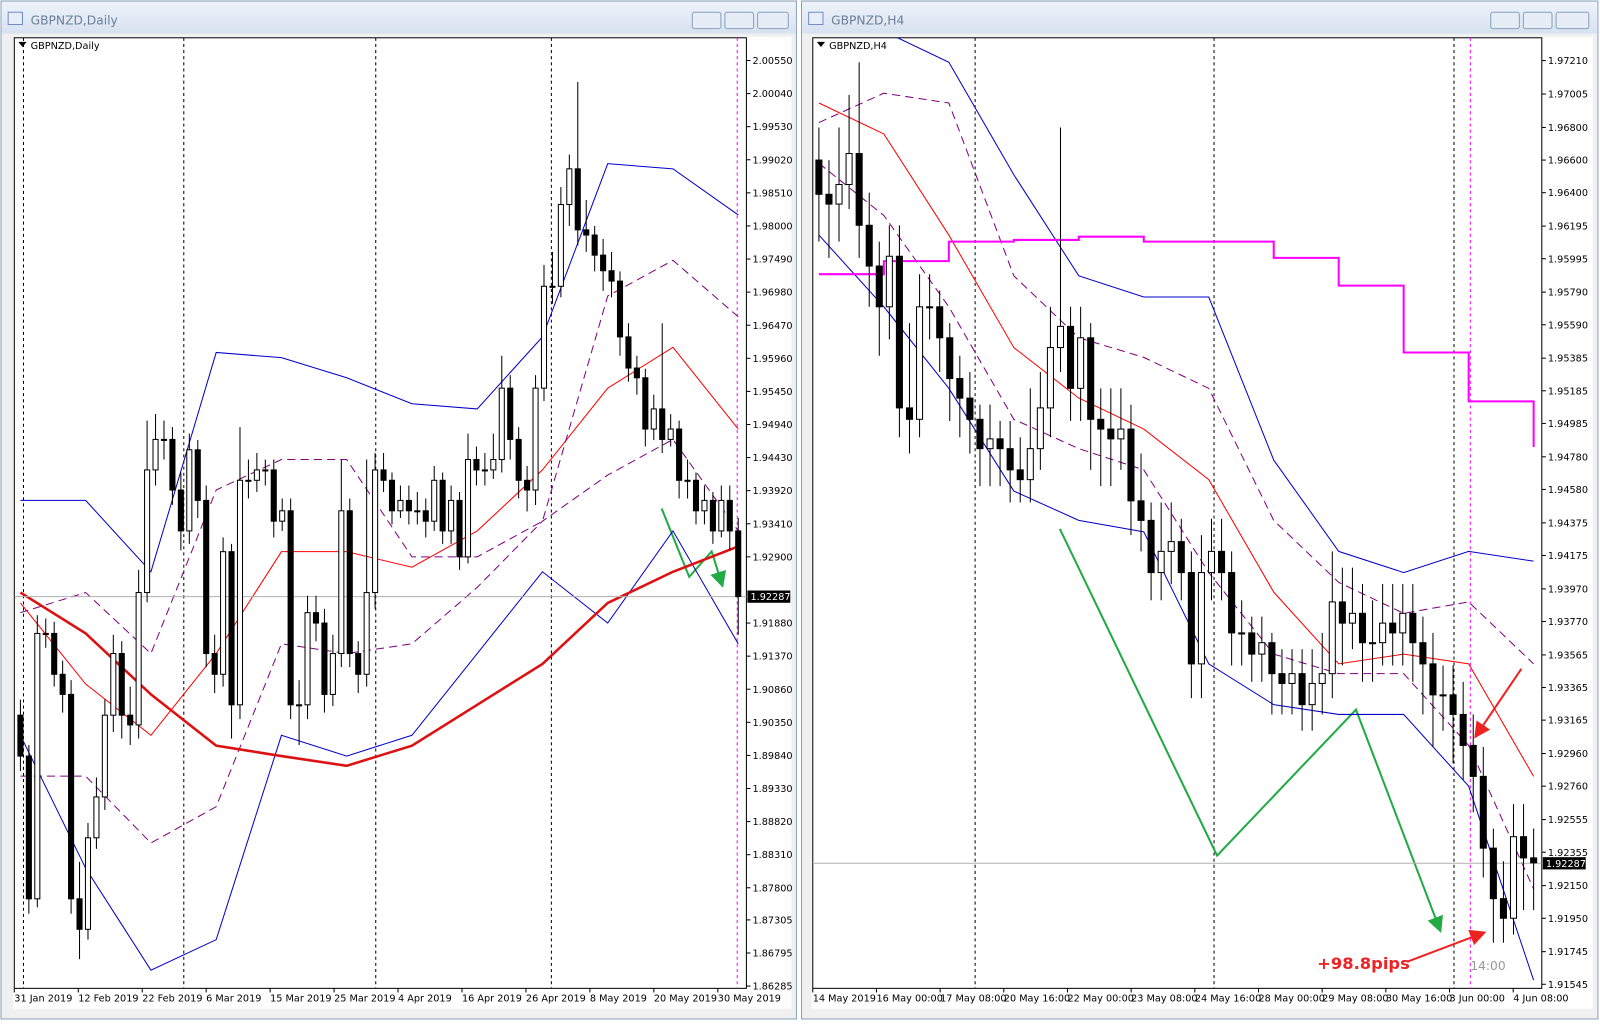  What do you see at coordinates (773, 94) in the screenshot?
I see `y-tick-label: 2.00040` at bounding box center [773, 94].